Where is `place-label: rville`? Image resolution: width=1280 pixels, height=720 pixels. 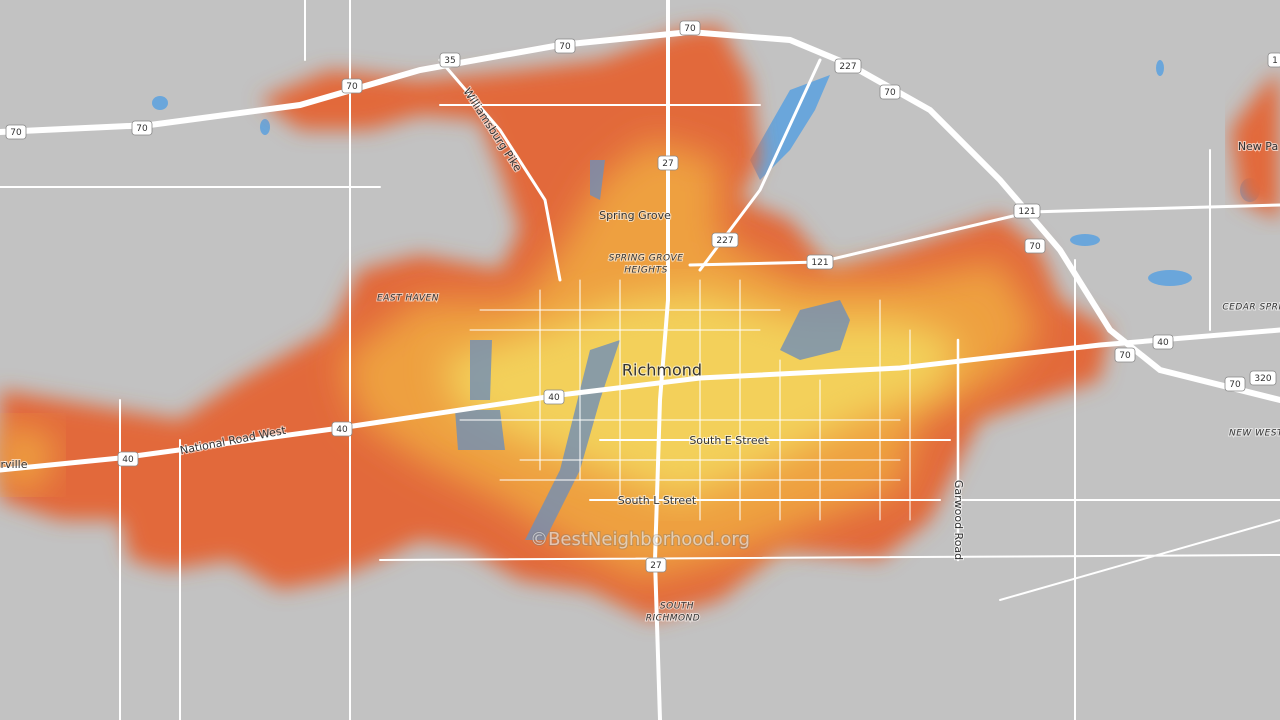 place-label: rville is located at coordinates (14, 464).